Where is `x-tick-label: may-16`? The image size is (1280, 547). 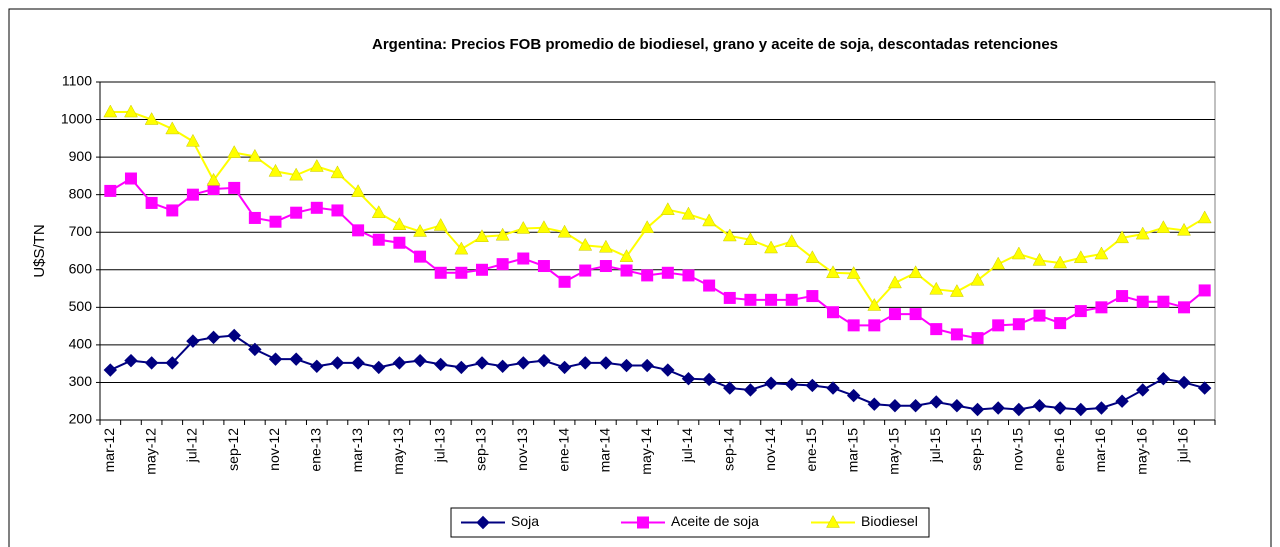 x-tick-label: may-16 is located at coordinates (1141, 451).